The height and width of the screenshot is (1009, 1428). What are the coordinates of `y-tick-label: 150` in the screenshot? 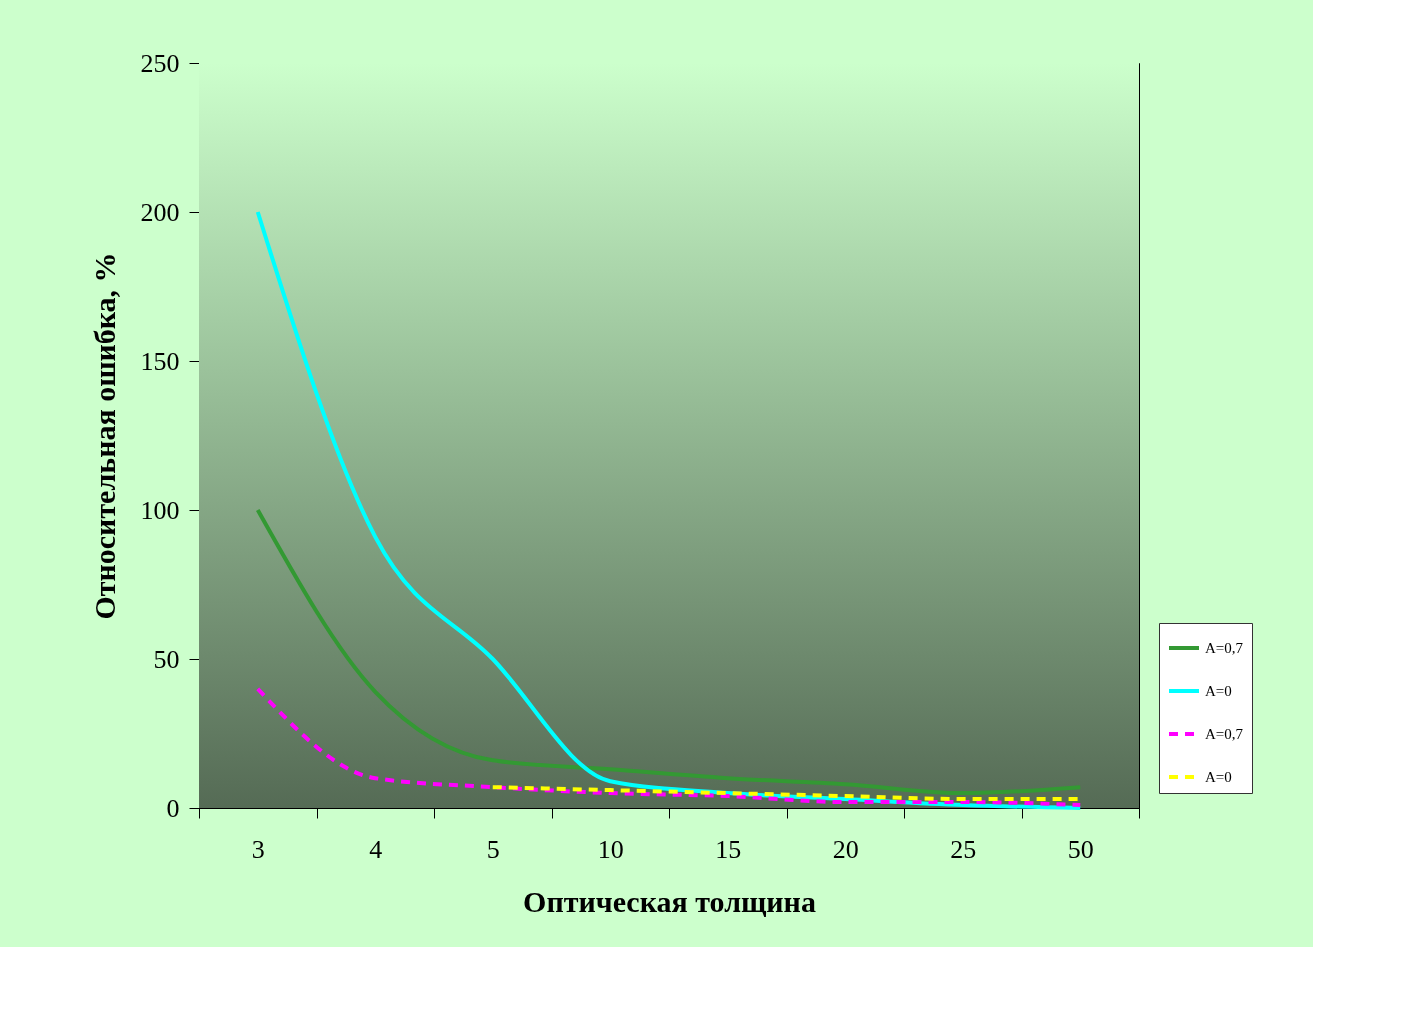 It's located at (160, 361).